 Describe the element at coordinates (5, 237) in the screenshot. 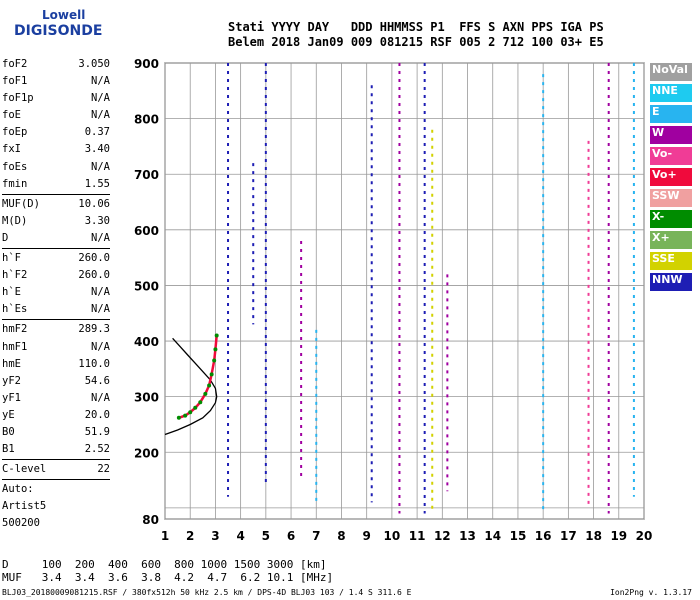

I see `param-key: D` at that location.